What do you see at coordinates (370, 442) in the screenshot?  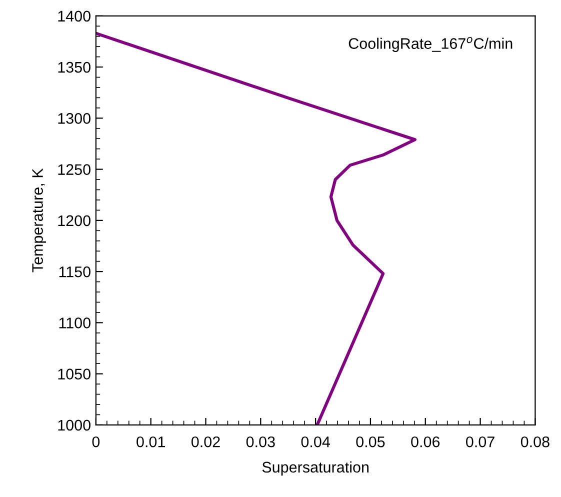 I see `x-tick-label: 0.05` at bounding box center [370, 442].